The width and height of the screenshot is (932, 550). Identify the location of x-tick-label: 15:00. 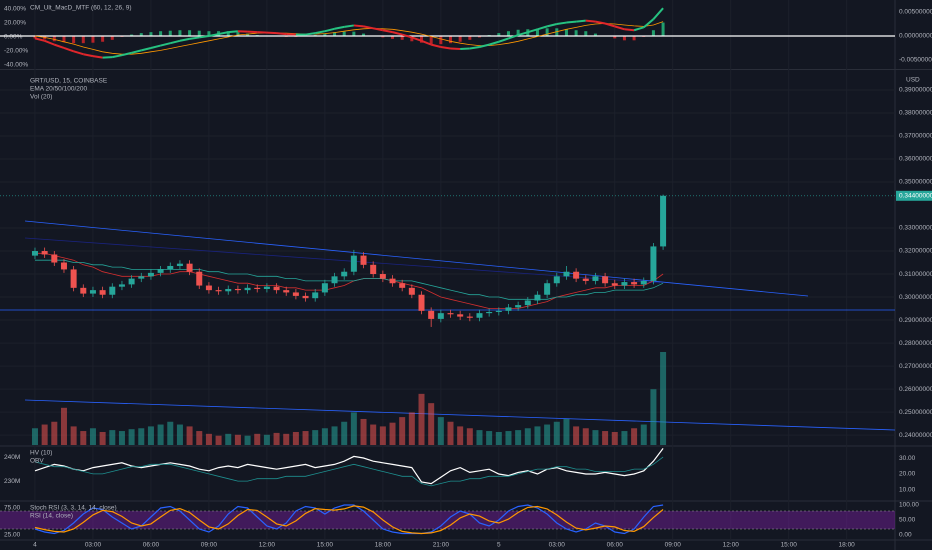
(325, 545).